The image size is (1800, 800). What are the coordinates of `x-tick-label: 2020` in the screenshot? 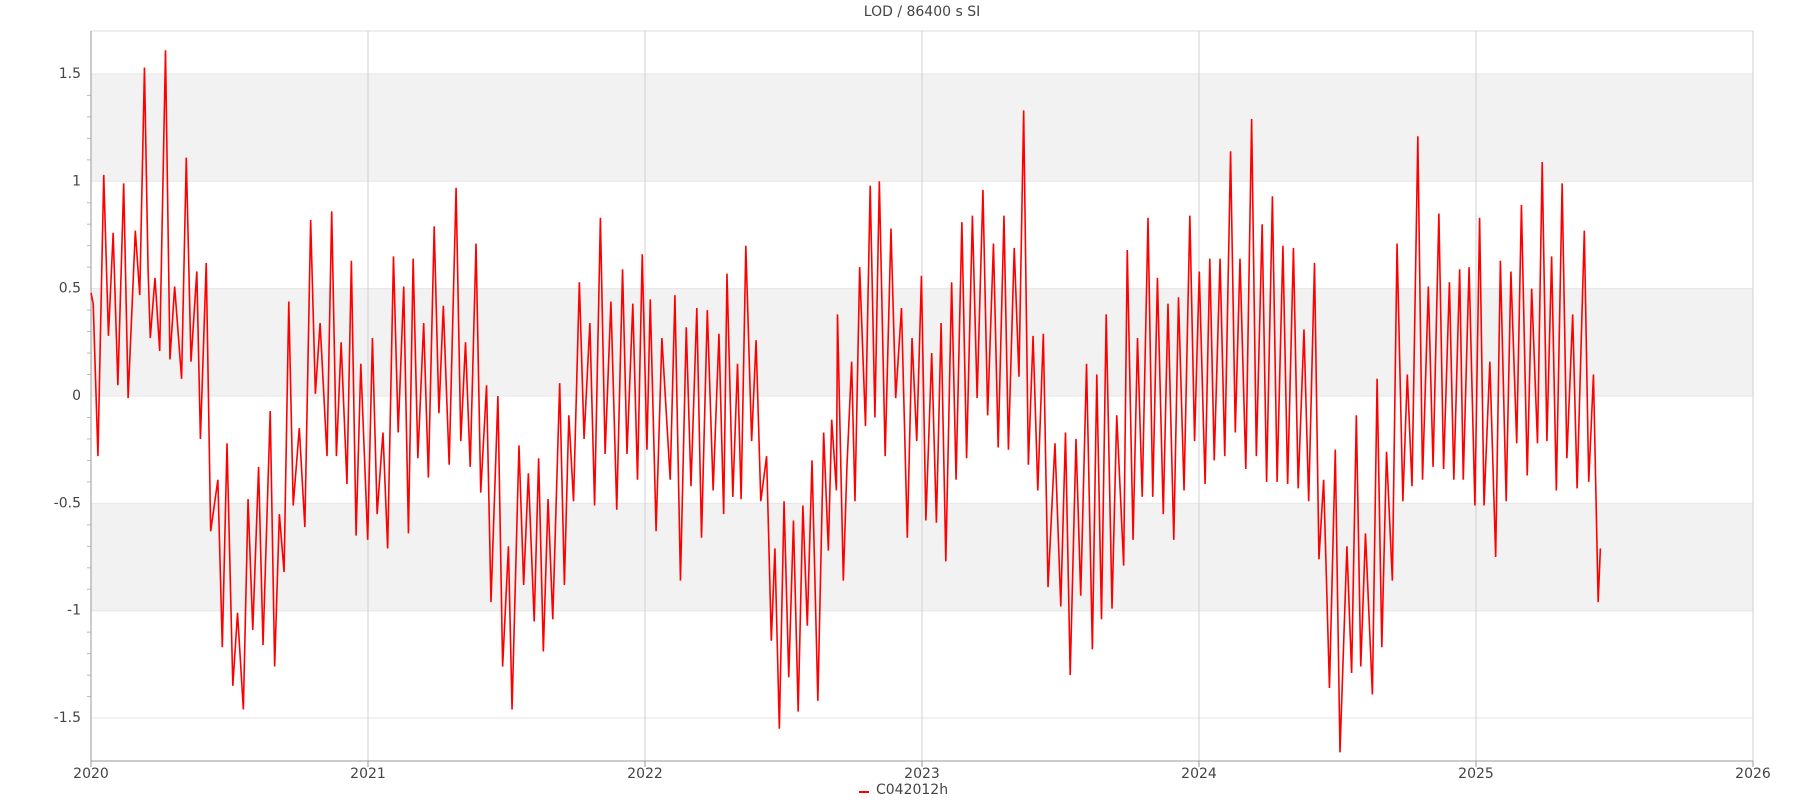 It's located at (91, 774).